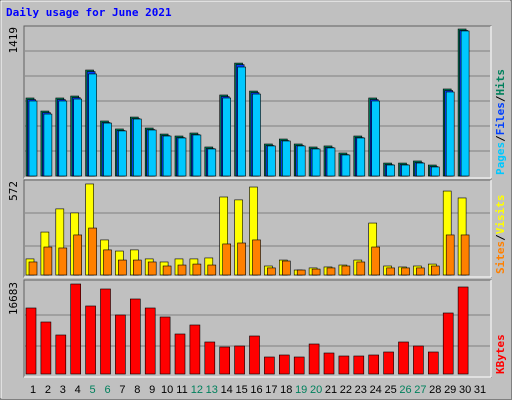 This screenshot has height=400, width=512. I want to click on x-tick-label: 24, so click(376, 390).